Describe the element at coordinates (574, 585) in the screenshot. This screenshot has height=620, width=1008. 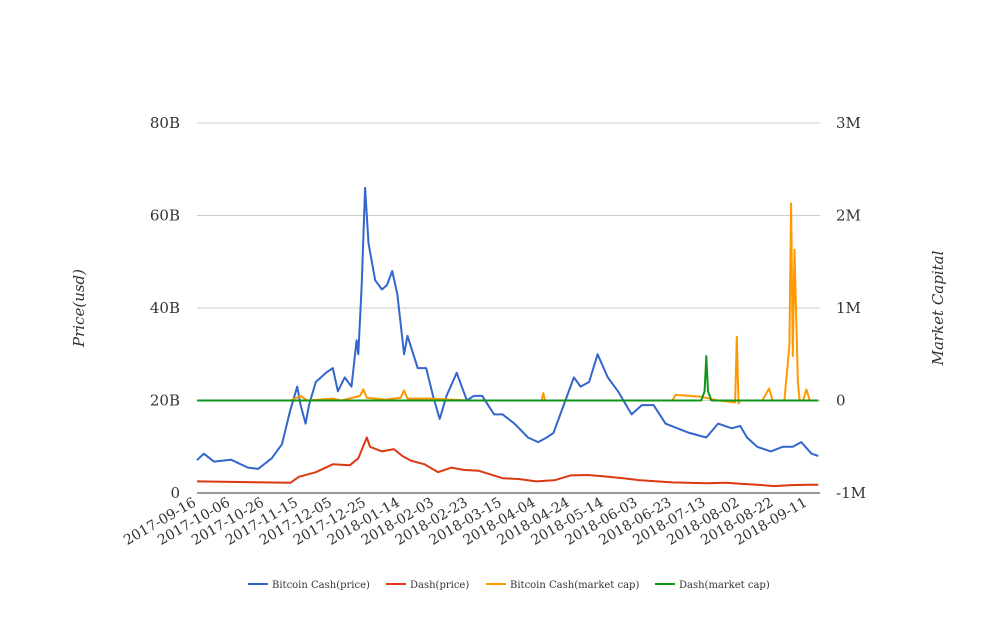
I see `legend-label: Bitcoin Cash(market cap)` at that location.